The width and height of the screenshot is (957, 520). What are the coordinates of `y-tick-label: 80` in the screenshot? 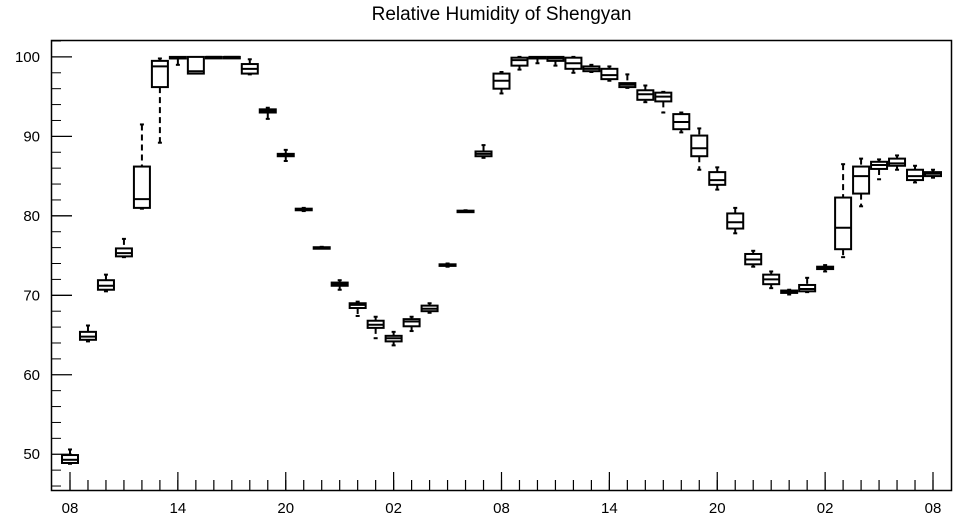 It's located at (31, 216).